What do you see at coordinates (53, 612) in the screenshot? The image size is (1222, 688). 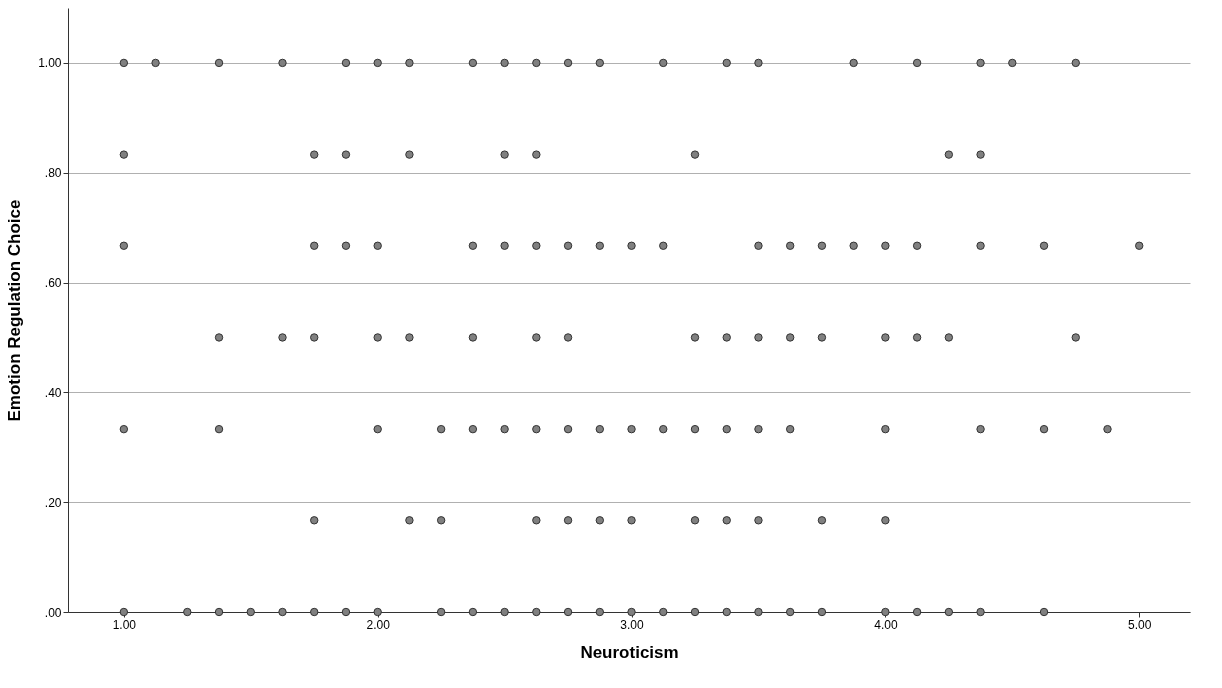 I see `y-tick-label: .00` at bounding box center [53, 612].